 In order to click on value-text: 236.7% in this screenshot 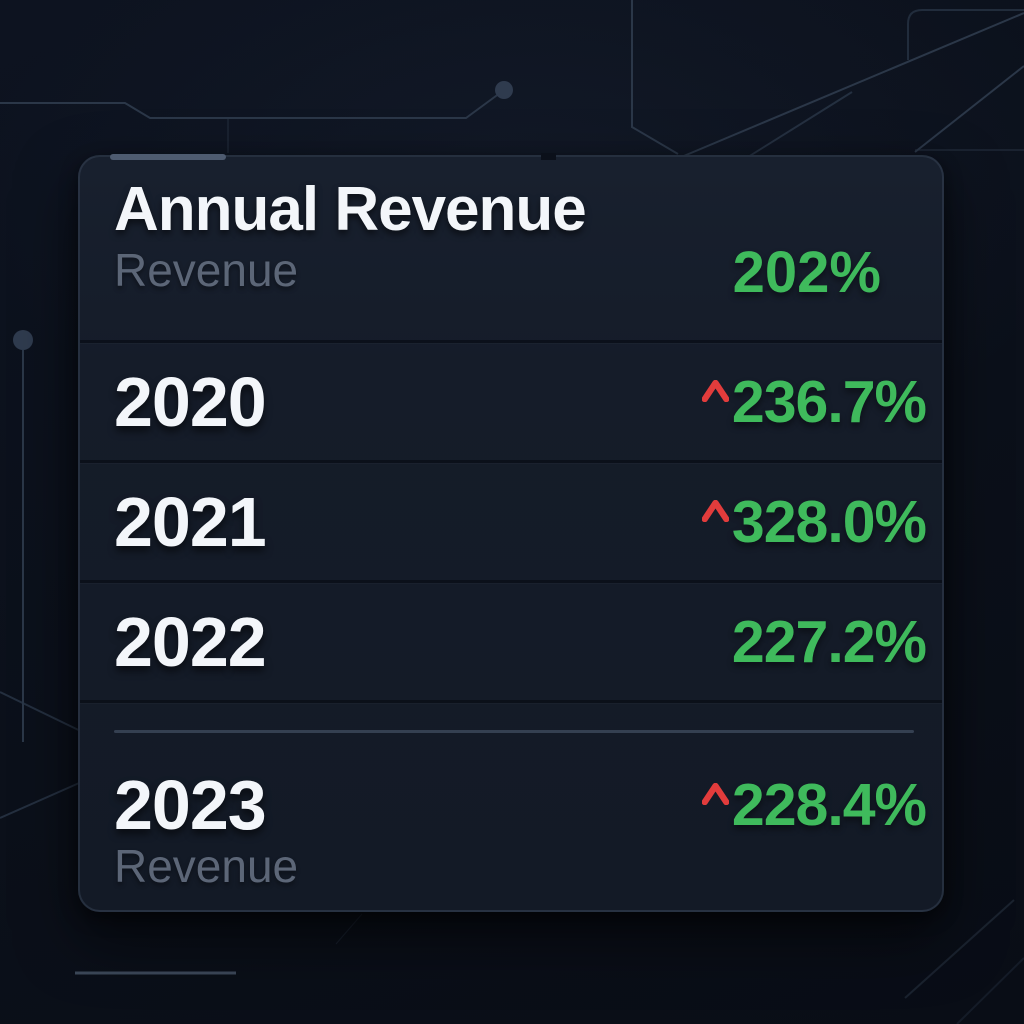, I will do `click(829, 401)`.